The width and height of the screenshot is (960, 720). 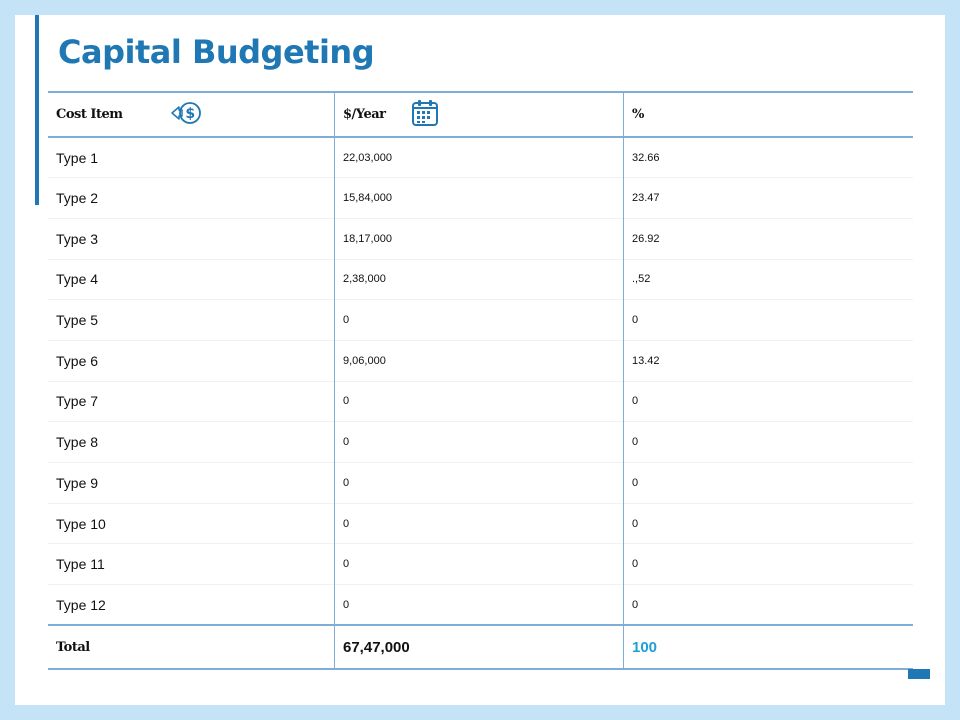 I want to click on header-cost-item: Cost Item $, so click(x=191, y=114).